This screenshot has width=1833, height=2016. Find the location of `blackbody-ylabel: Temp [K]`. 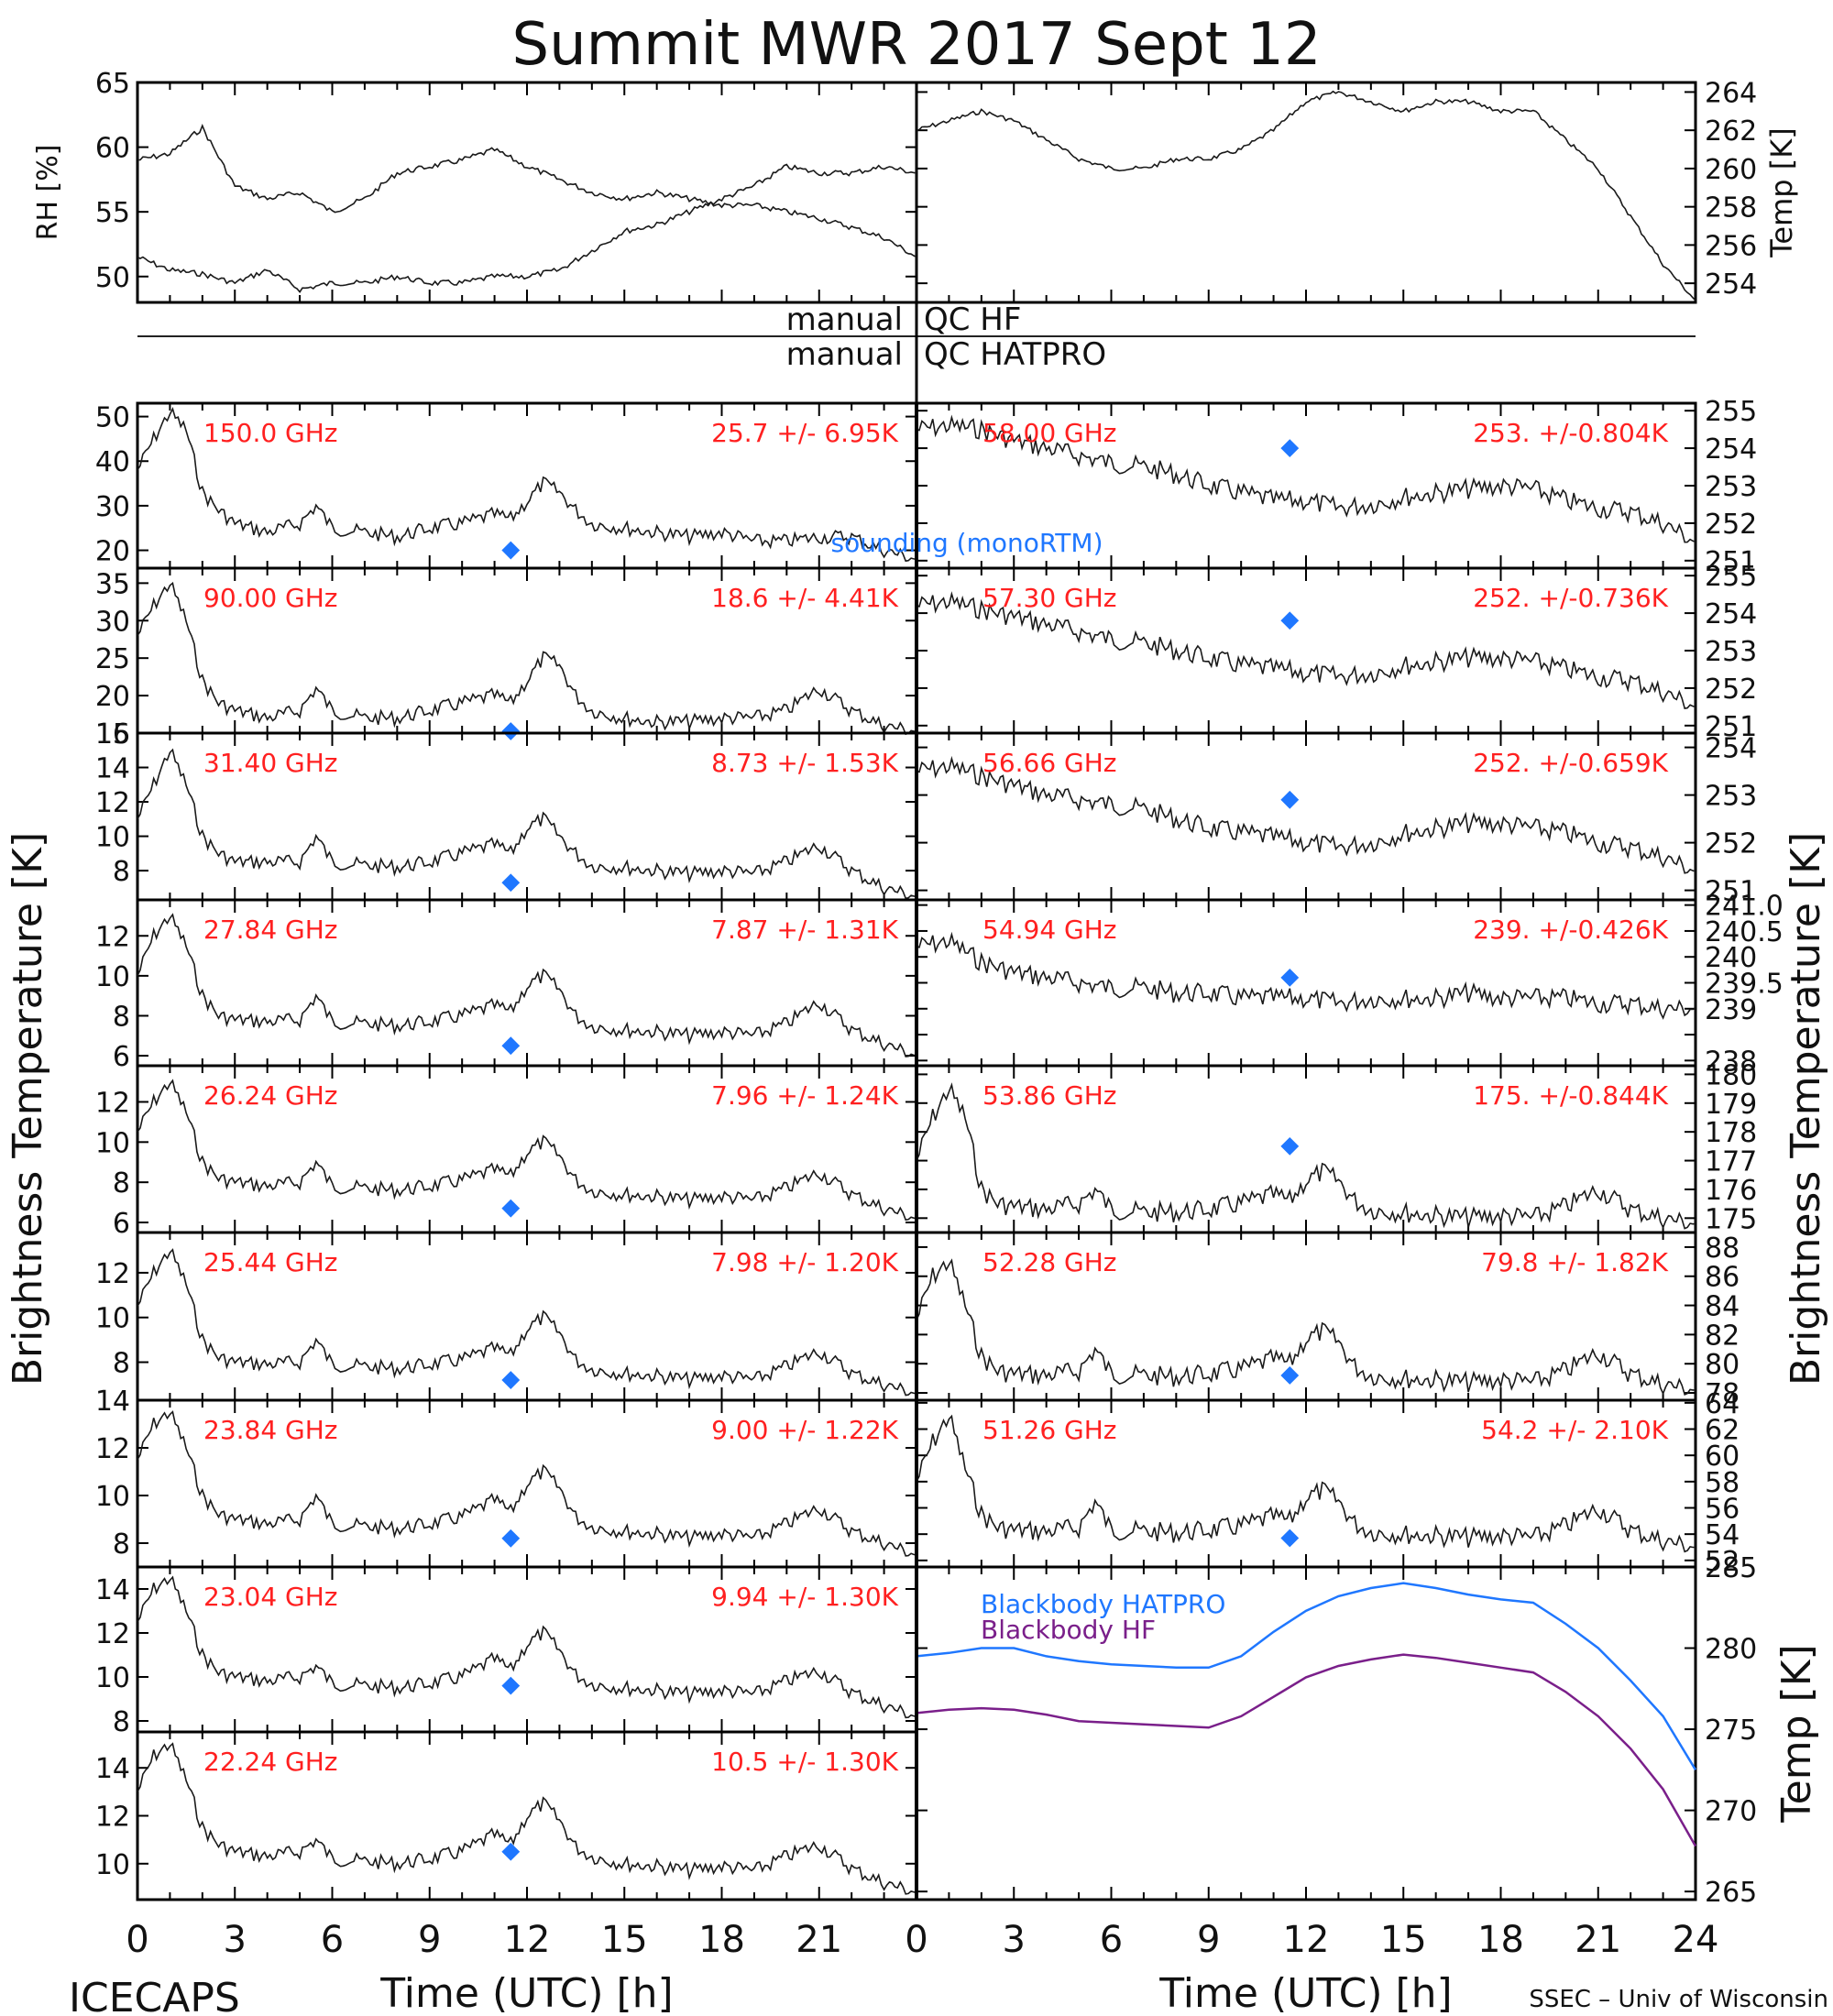

blackbody-ylabel: Temp [K] is located at coordinates (1796, 1733).